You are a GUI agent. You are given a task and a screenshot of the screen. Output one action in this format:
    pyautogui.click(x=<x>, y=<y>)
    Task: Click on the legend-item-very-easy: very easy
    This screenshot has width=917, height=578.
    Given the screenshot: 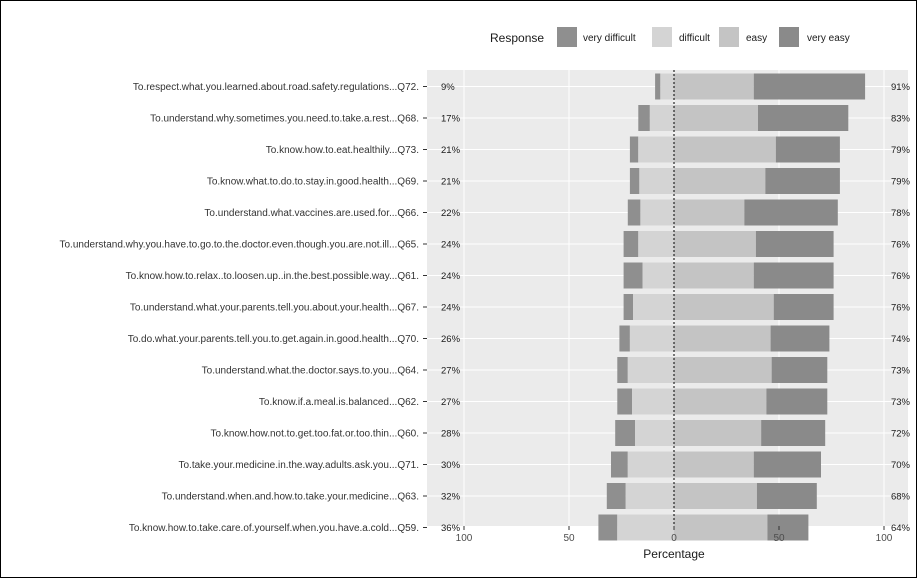 What is the action you would take?
    pyautogui.click(x=814, y=37)
    